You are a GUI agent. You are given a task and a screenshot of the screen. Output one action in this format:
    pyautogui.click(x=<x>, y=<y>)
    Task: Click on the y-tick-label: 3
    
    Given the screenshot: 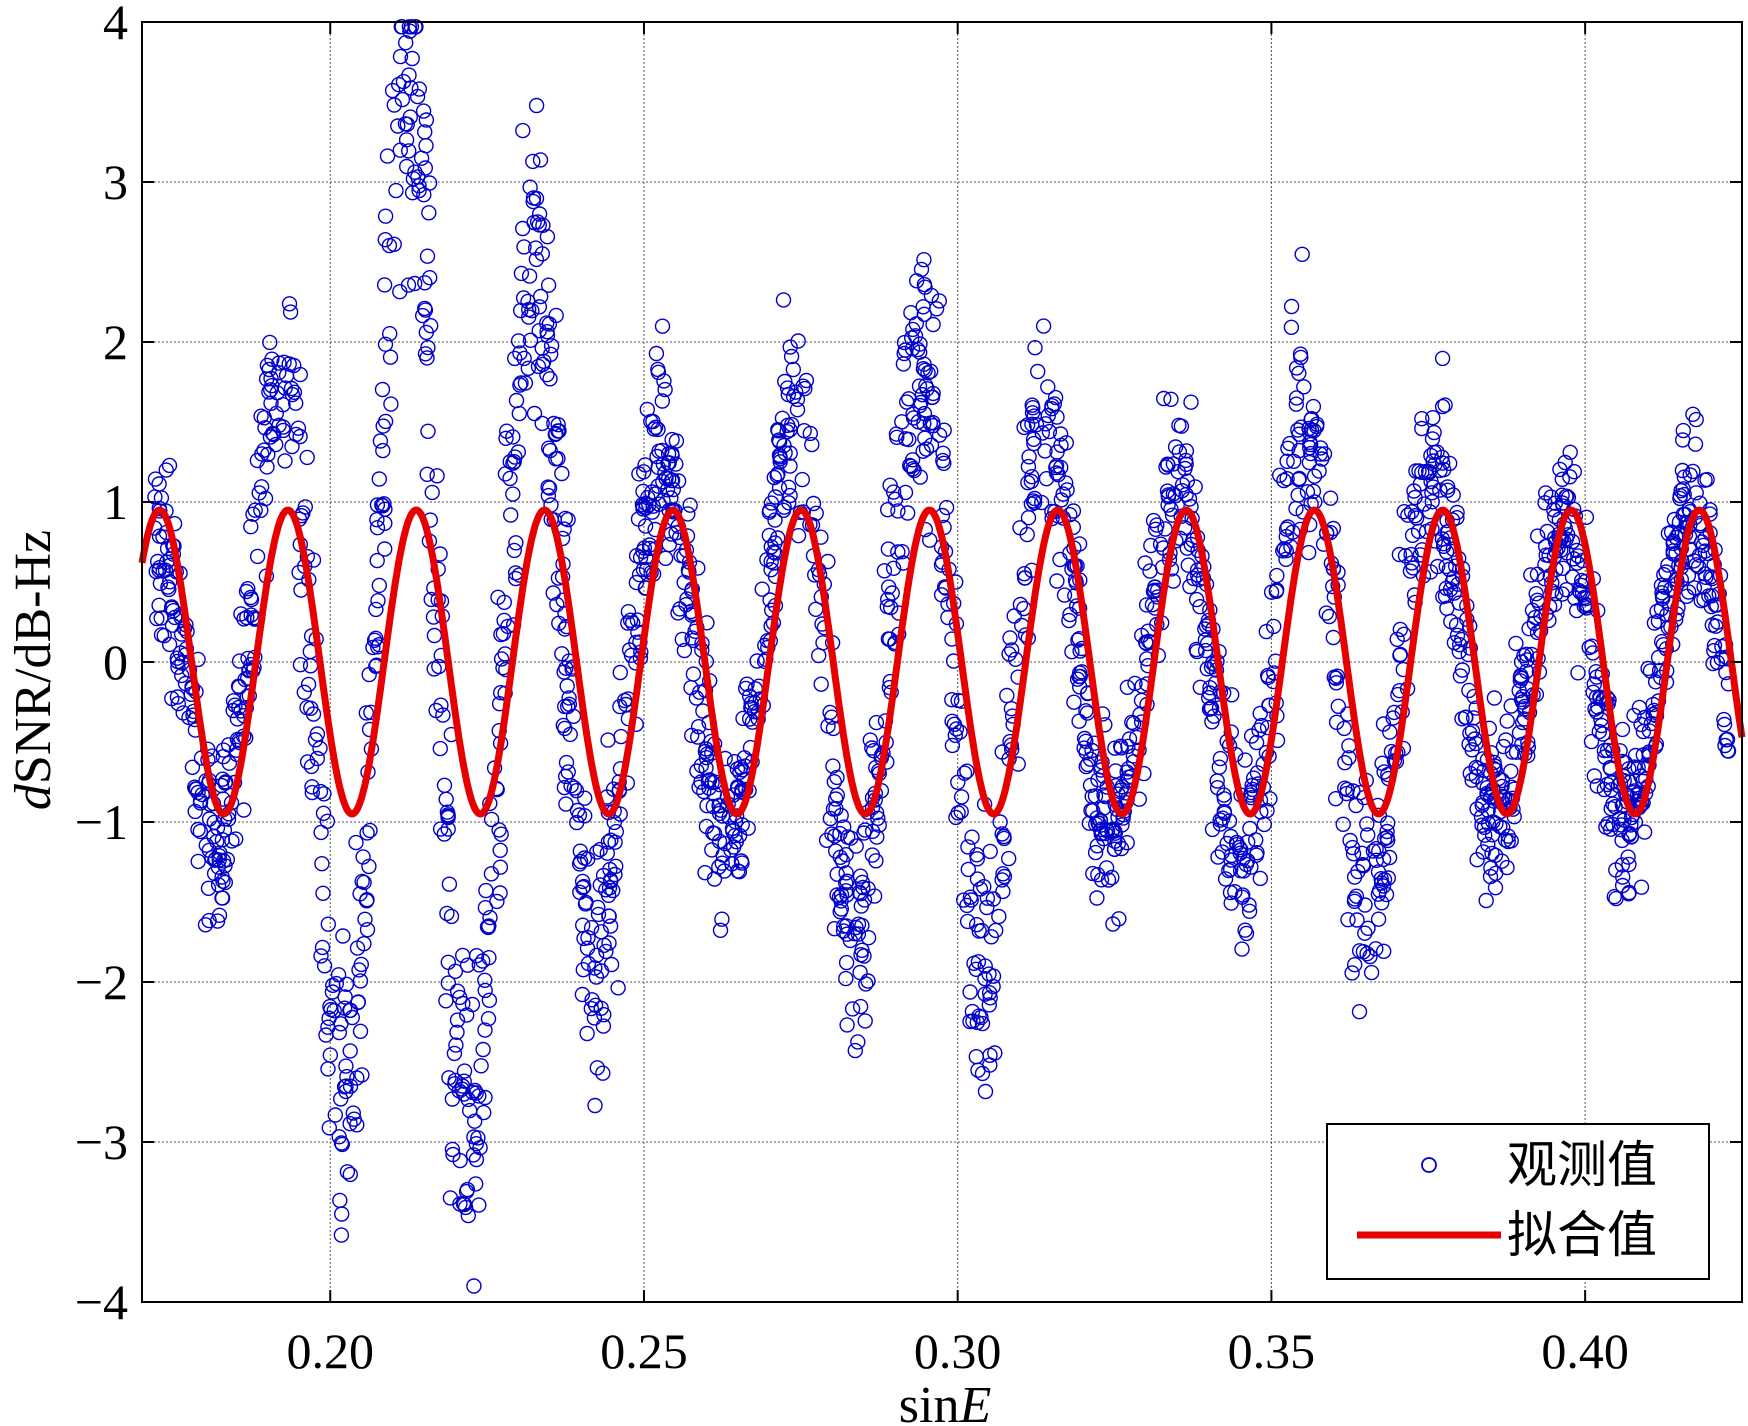 What is the action you would take?
    pyautogui.click(x=115, y=182)
    